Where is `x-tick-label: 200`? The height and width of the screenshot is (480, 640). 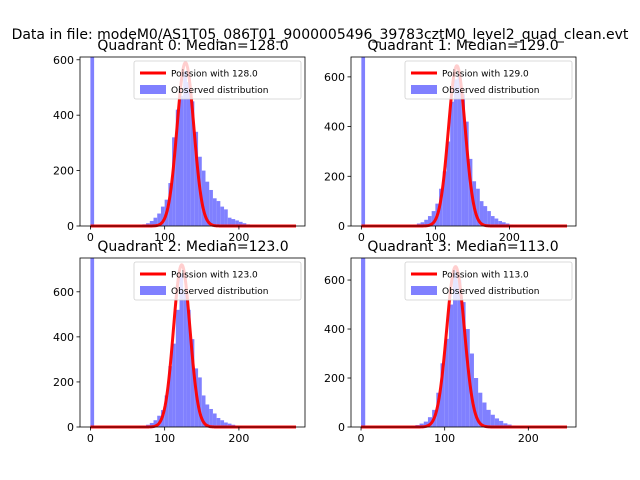
x-tick-label: 200 is located at coordinates (528, 438).